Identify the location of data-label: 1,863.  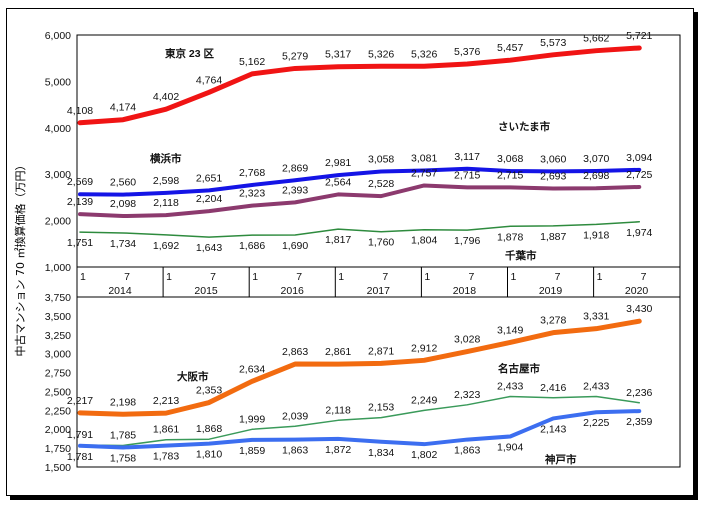
(295, 451).